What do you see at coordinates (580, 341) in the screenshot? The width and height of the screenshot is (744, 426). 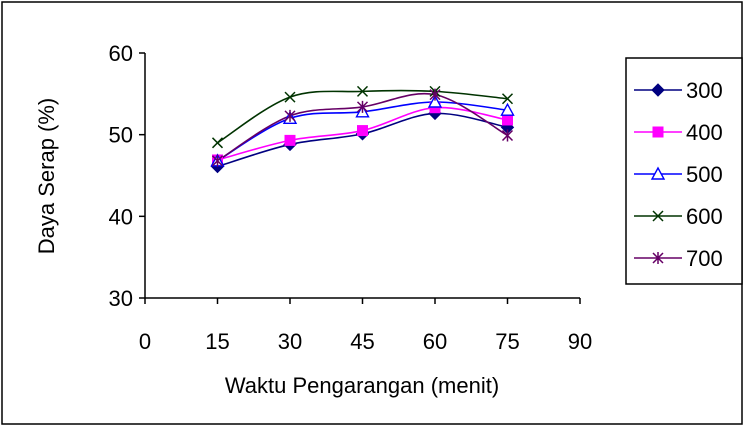 I see `x-tick-label: 90` at bounding box center [580, 341].